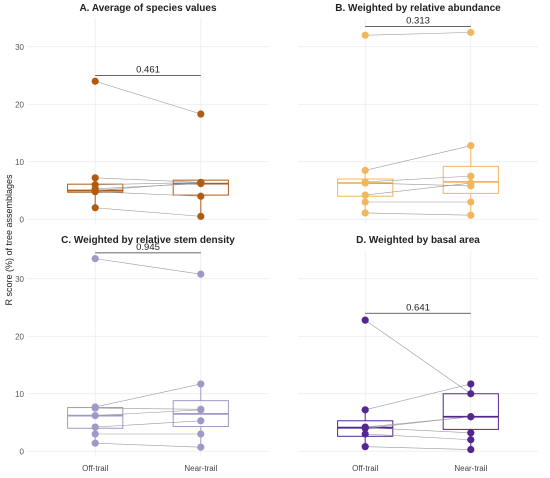  Describe the element at coordinates (148, 70) in the screenshot. I see `p-value-label: 0.461` at that location.